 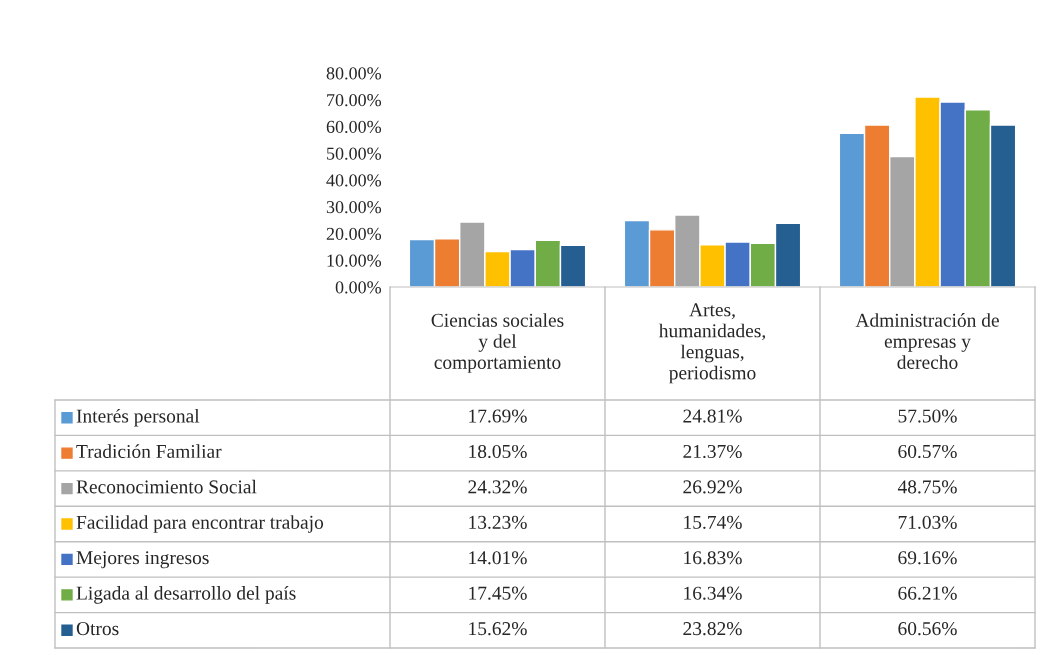 What do you see at coordinates (354, 234) in the screenshot?
I see `y-tick-label: 20.00%` at bounding box center [354, 234].